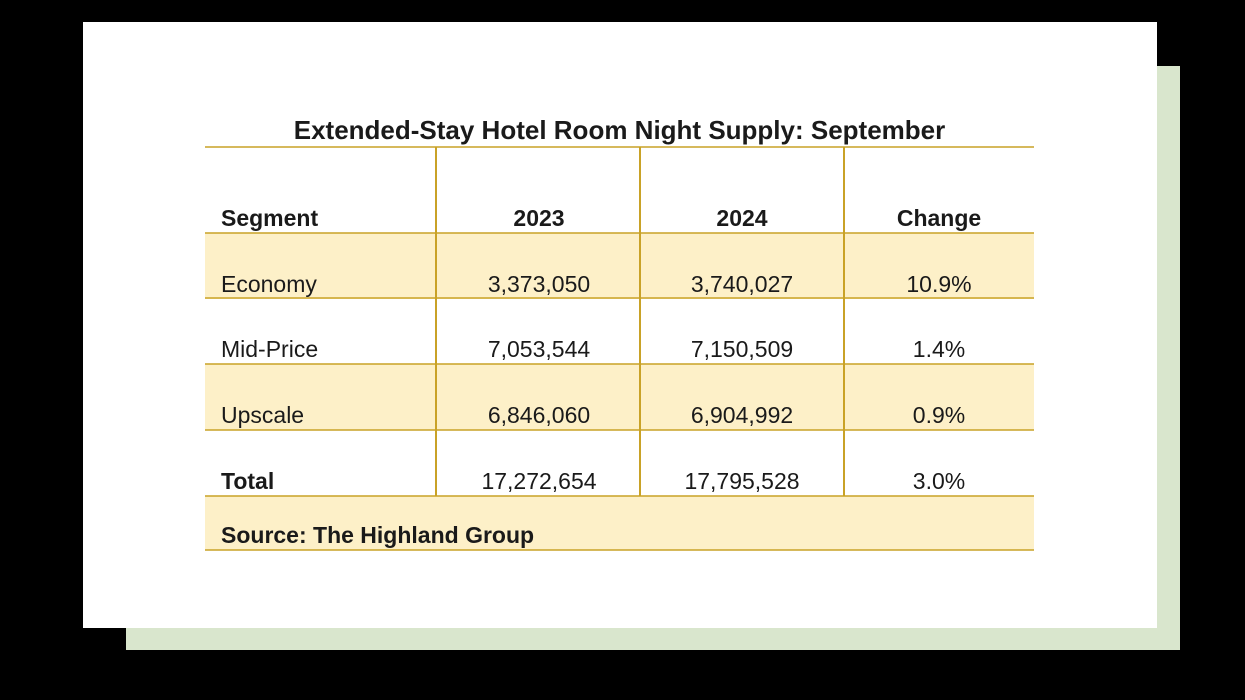 This screenshot has width=1245, height=700. Describe the element at coordinates (269, 349) in the screenshot. I see `cell-segment-1: Mid-Price` at that location.